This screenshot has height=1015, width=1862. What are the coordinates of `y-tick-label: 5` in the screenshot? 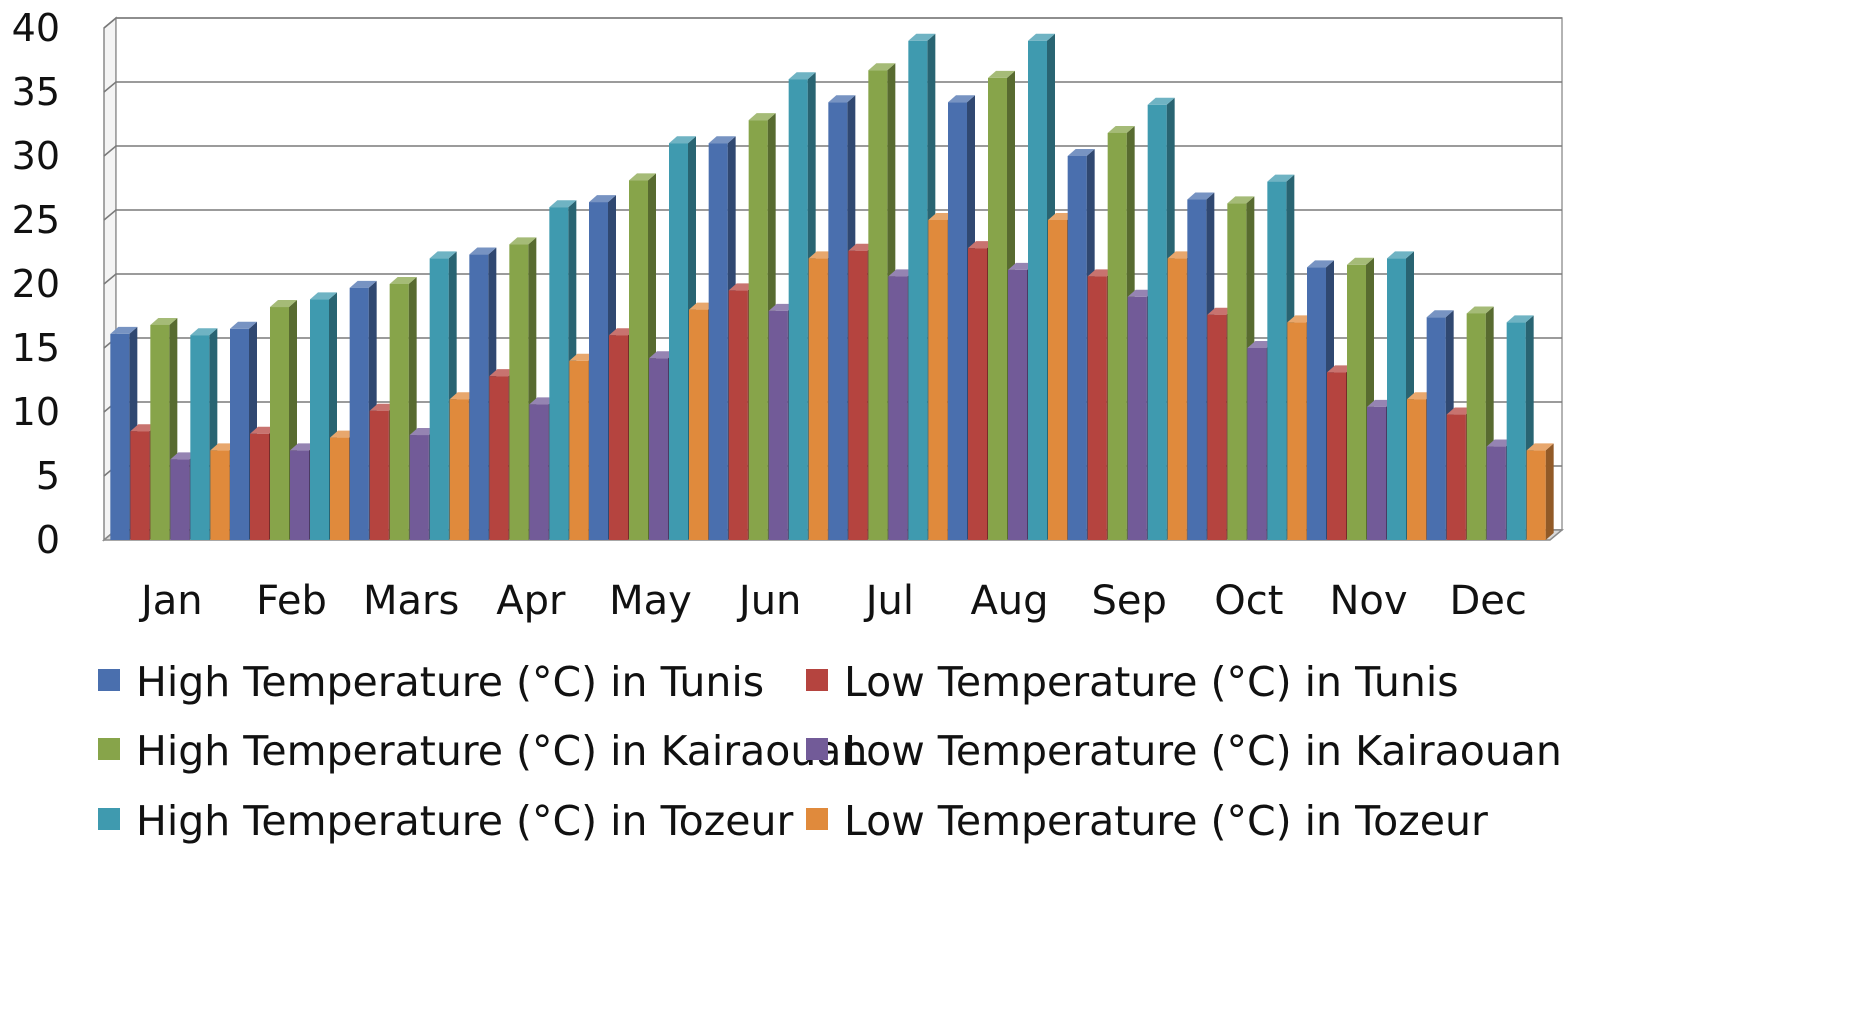 It's located at (48, 476).